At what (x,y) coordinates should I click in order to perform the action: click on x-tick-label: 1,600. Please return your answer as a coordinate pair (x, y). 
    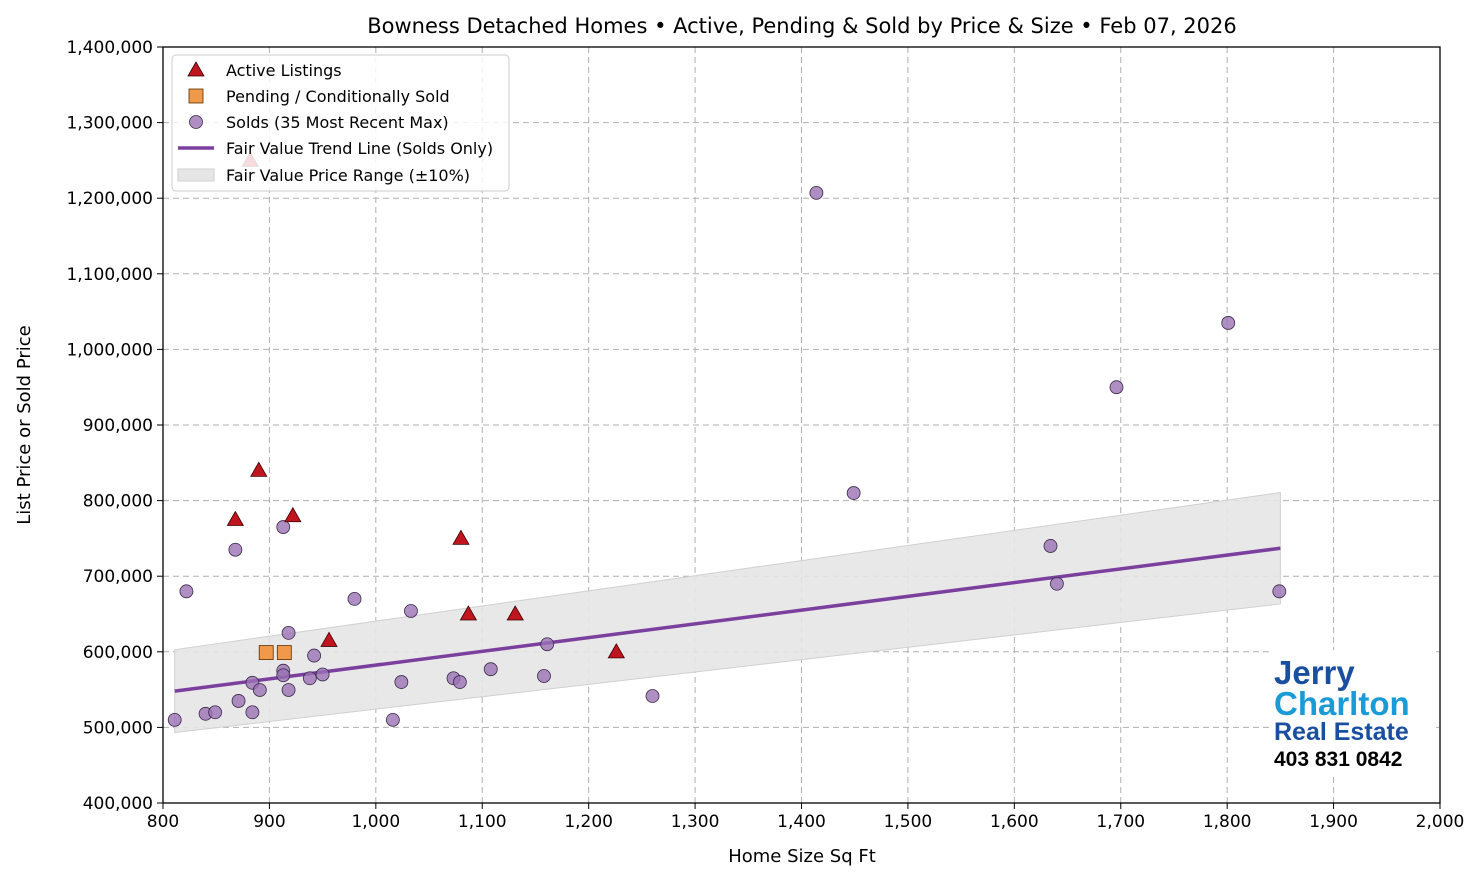
    Looking at the image, I should click on (1014, 822).